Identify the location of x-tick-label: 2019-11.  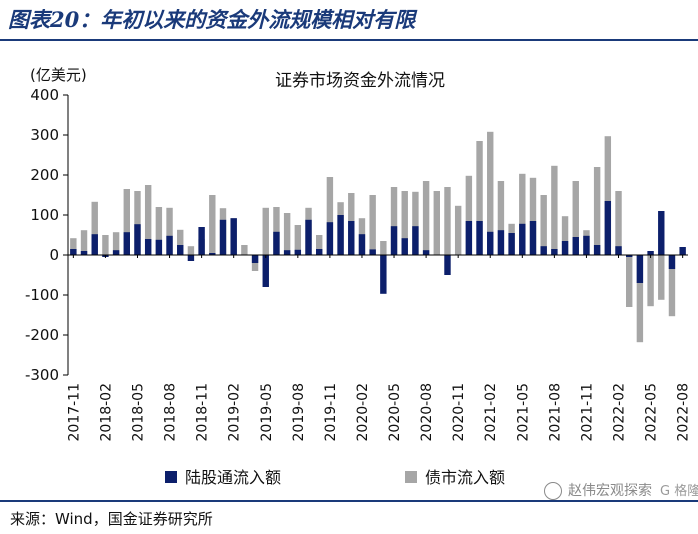
(331, 412).